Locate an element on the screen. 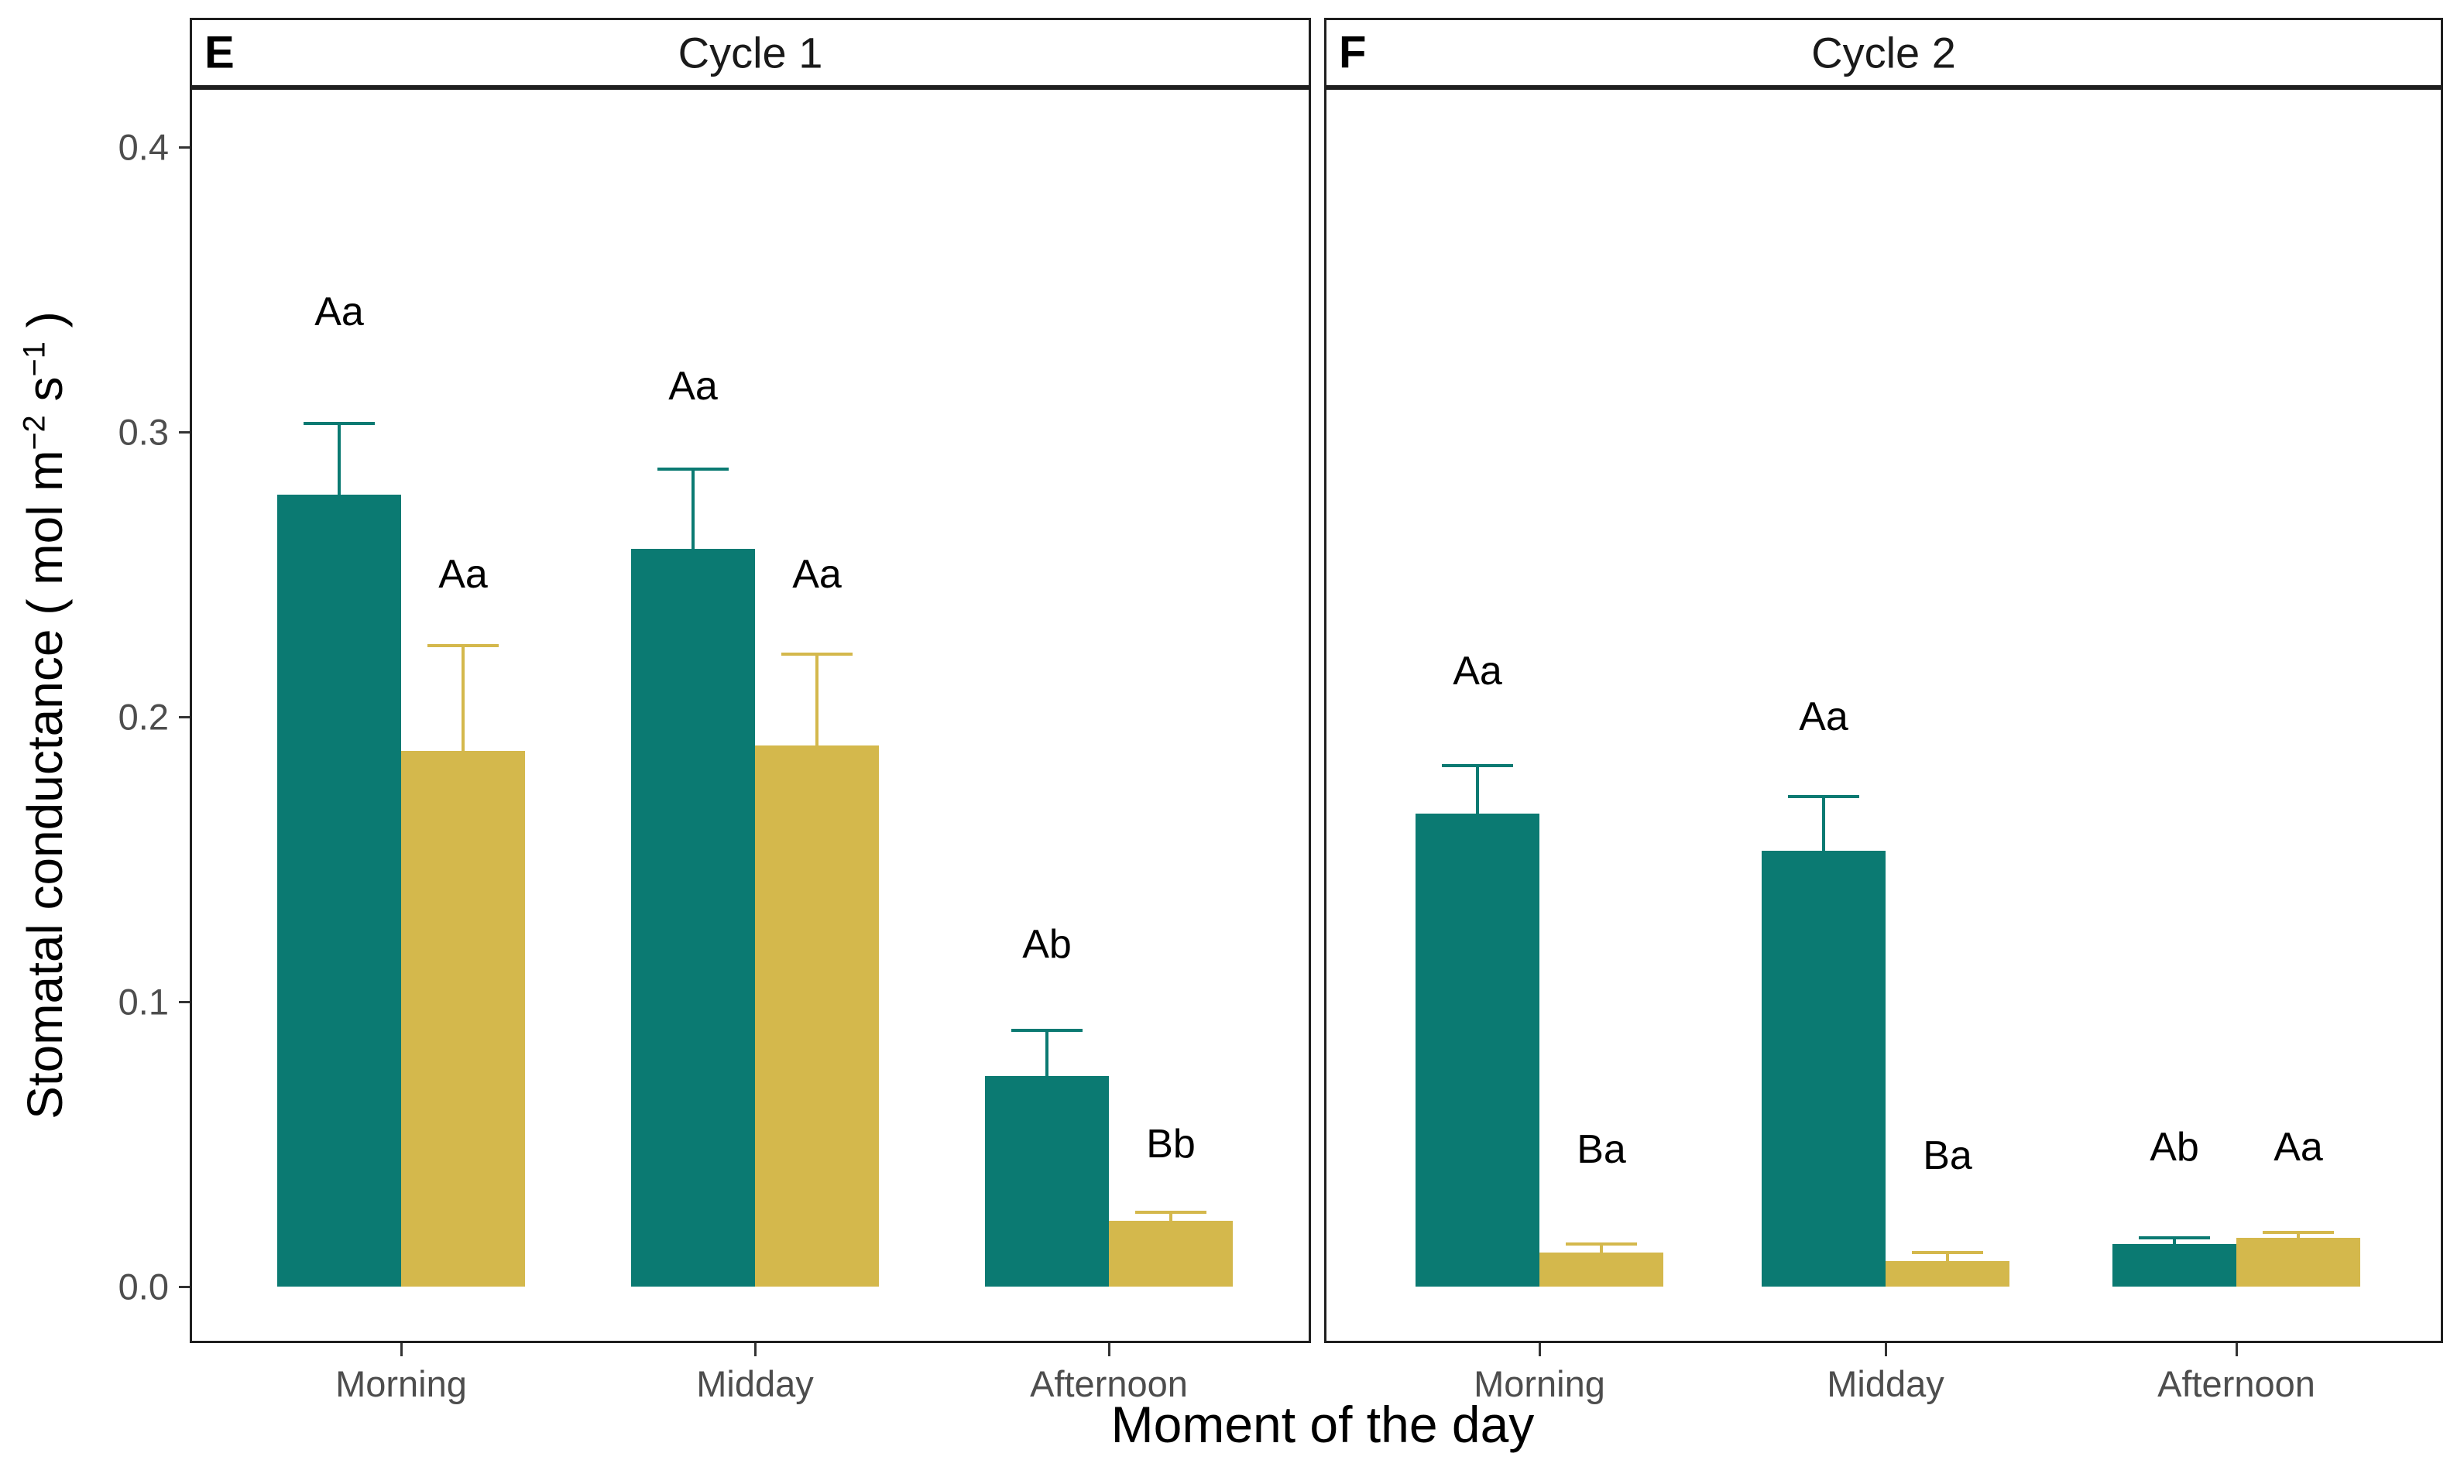  y-tick-label-0.3: 0.3 is located at coordinates (143, 432).